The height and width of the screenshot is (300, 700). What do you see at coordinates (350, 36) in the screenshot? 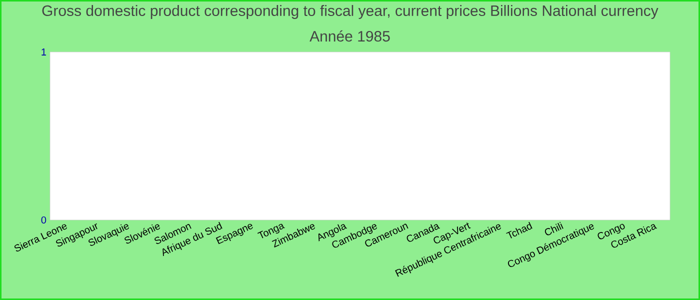
I see `chart-subtitle: Année 1985` at bounding box center [350, 36].